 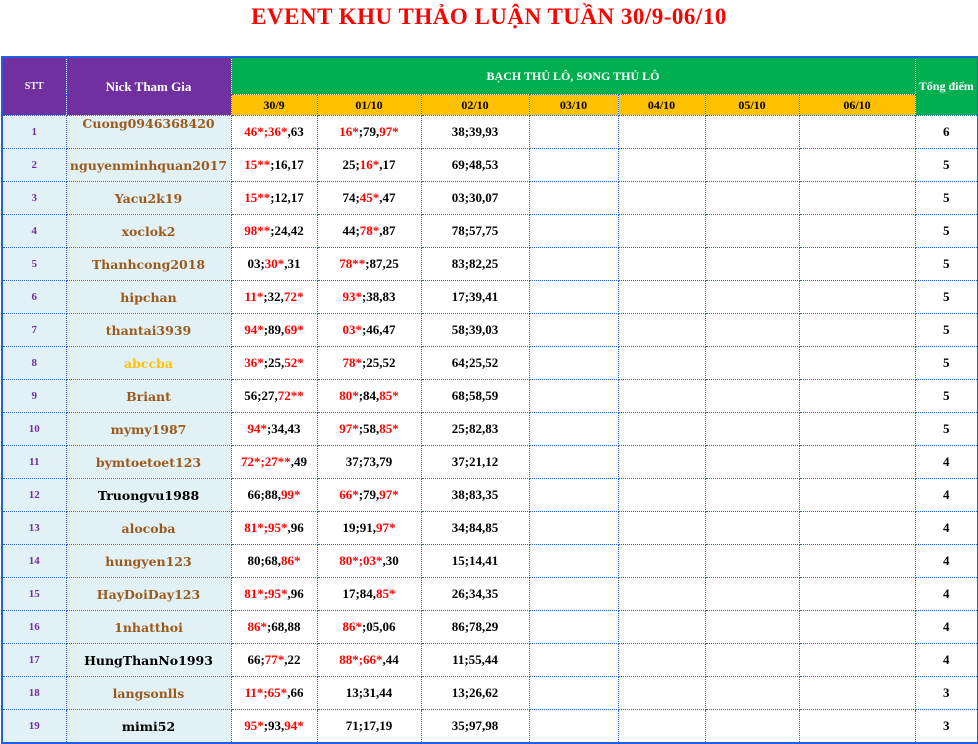 What do you see at coordinates (349, 131) in the screenshot?
I see `hit-number: 16*` at bounding box center [349, 131].